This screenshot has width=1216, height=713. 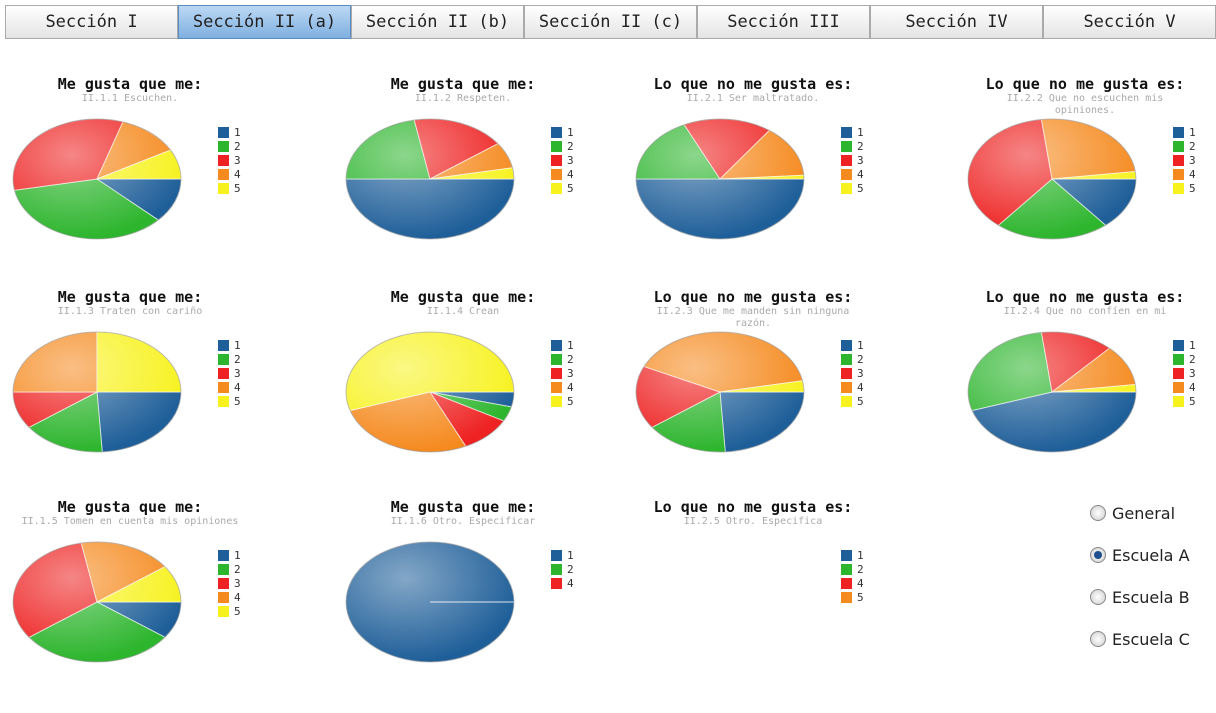 What do you see at coordinates (264, 22) in the screenshot?
I see `tab: Sección II (a)` at bounding box center [264, 22].